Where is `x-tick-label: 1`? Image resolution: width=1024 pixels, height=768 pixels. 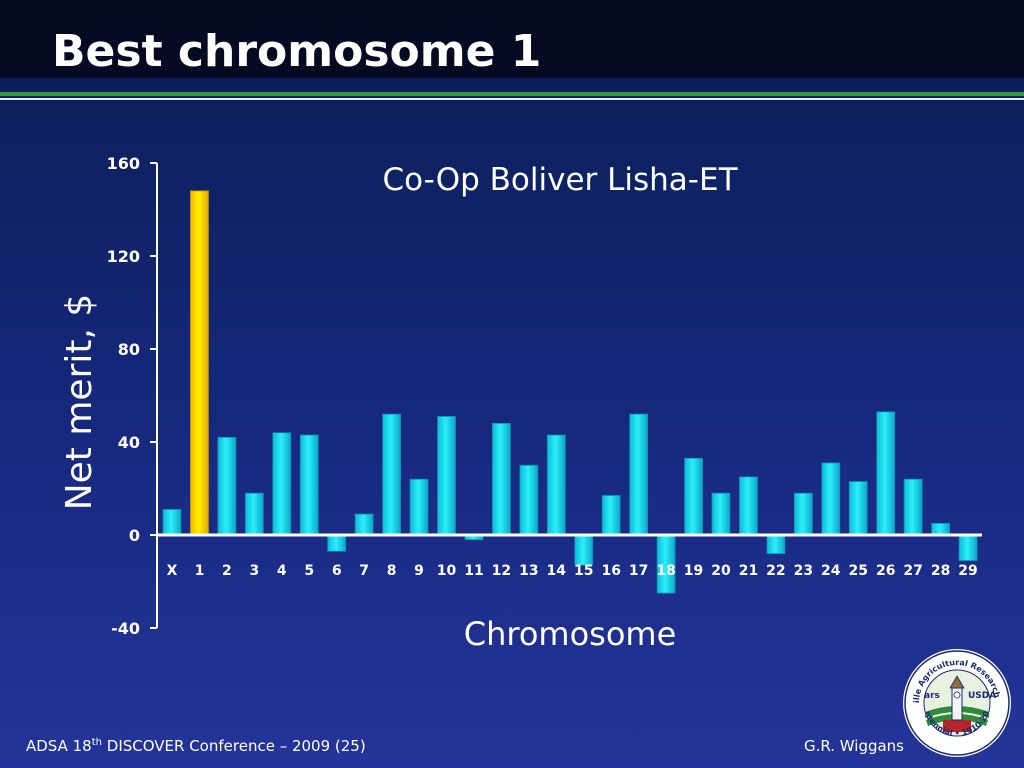
x-tick-label: 1 is located at coordinates (200, 571).